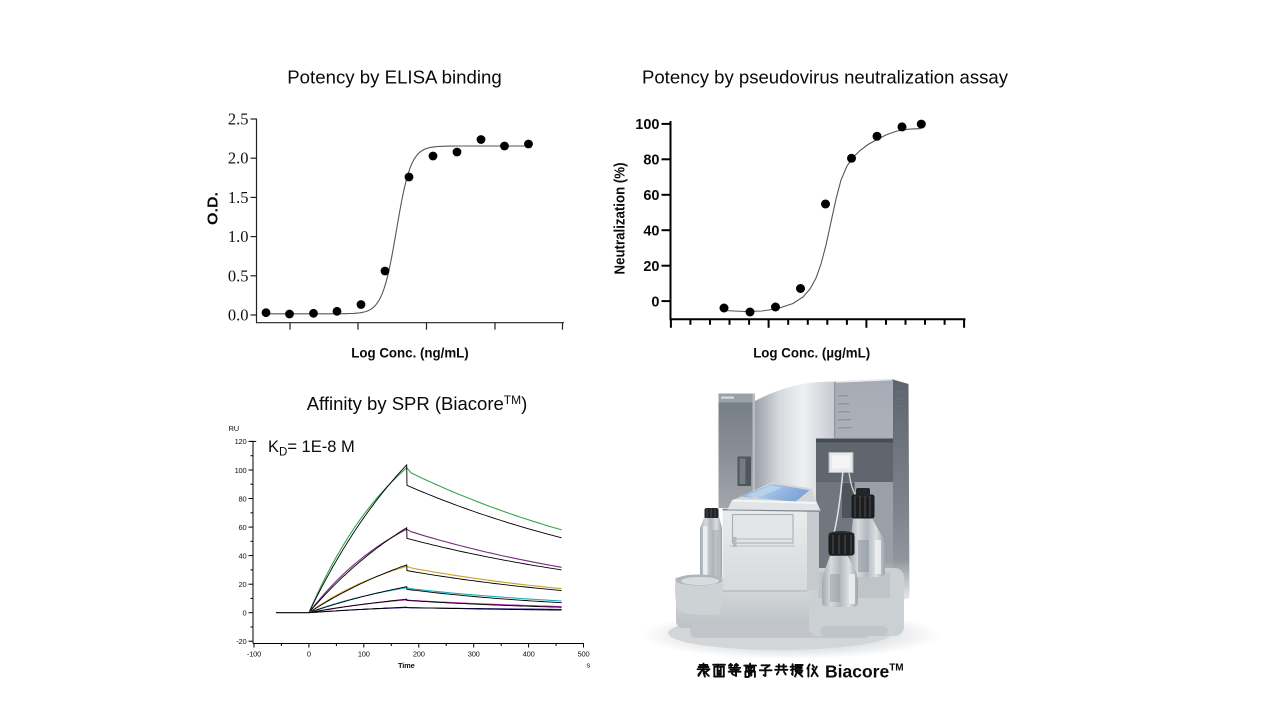  I want to click on svg-text: -100, so click(254, 654).